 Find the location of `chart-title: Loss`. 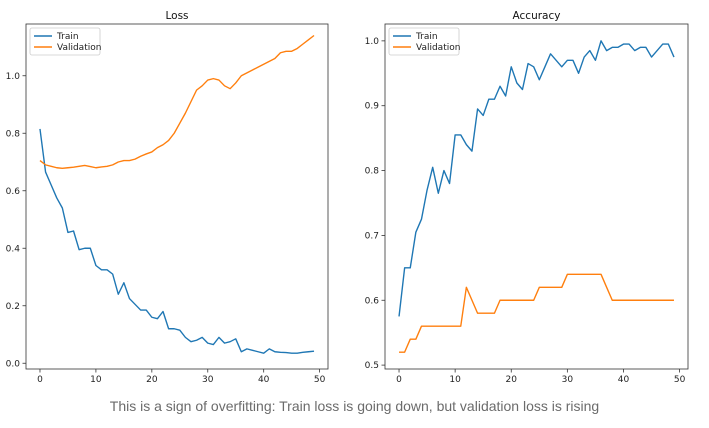

chart-title: Loss is located at coordinates (176, 16).